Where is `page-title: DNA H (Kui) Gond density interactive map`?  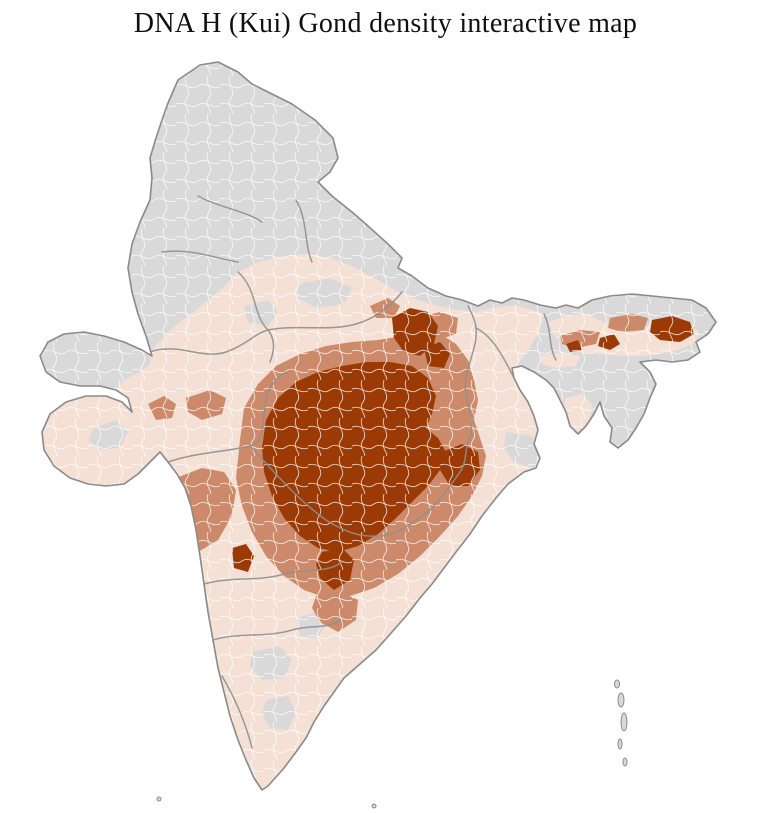
page-title: DNA H (Kui) Gond density interactive map is located at coordinates (385, 23).